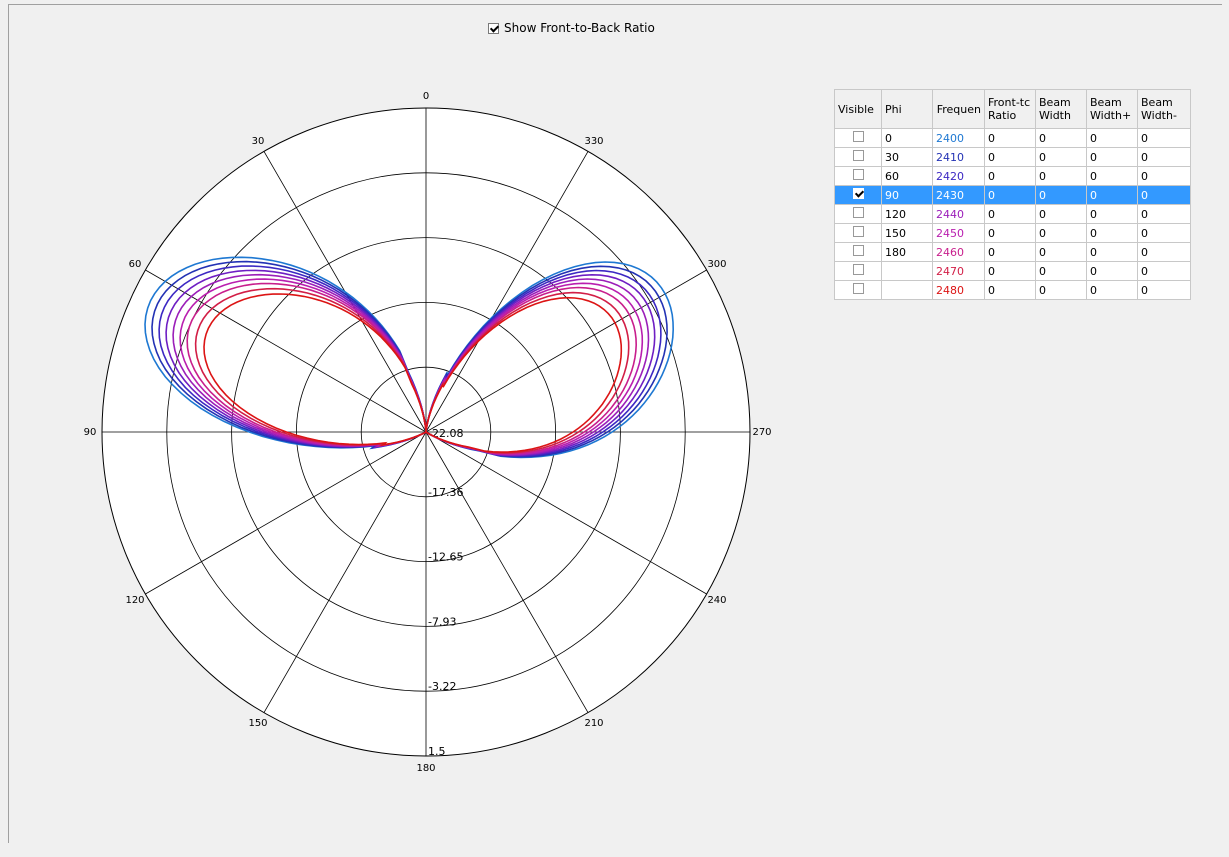 This screenshot has height=857, width=1229. I want to click on frequency-cell: 2460, so click(958, 252).